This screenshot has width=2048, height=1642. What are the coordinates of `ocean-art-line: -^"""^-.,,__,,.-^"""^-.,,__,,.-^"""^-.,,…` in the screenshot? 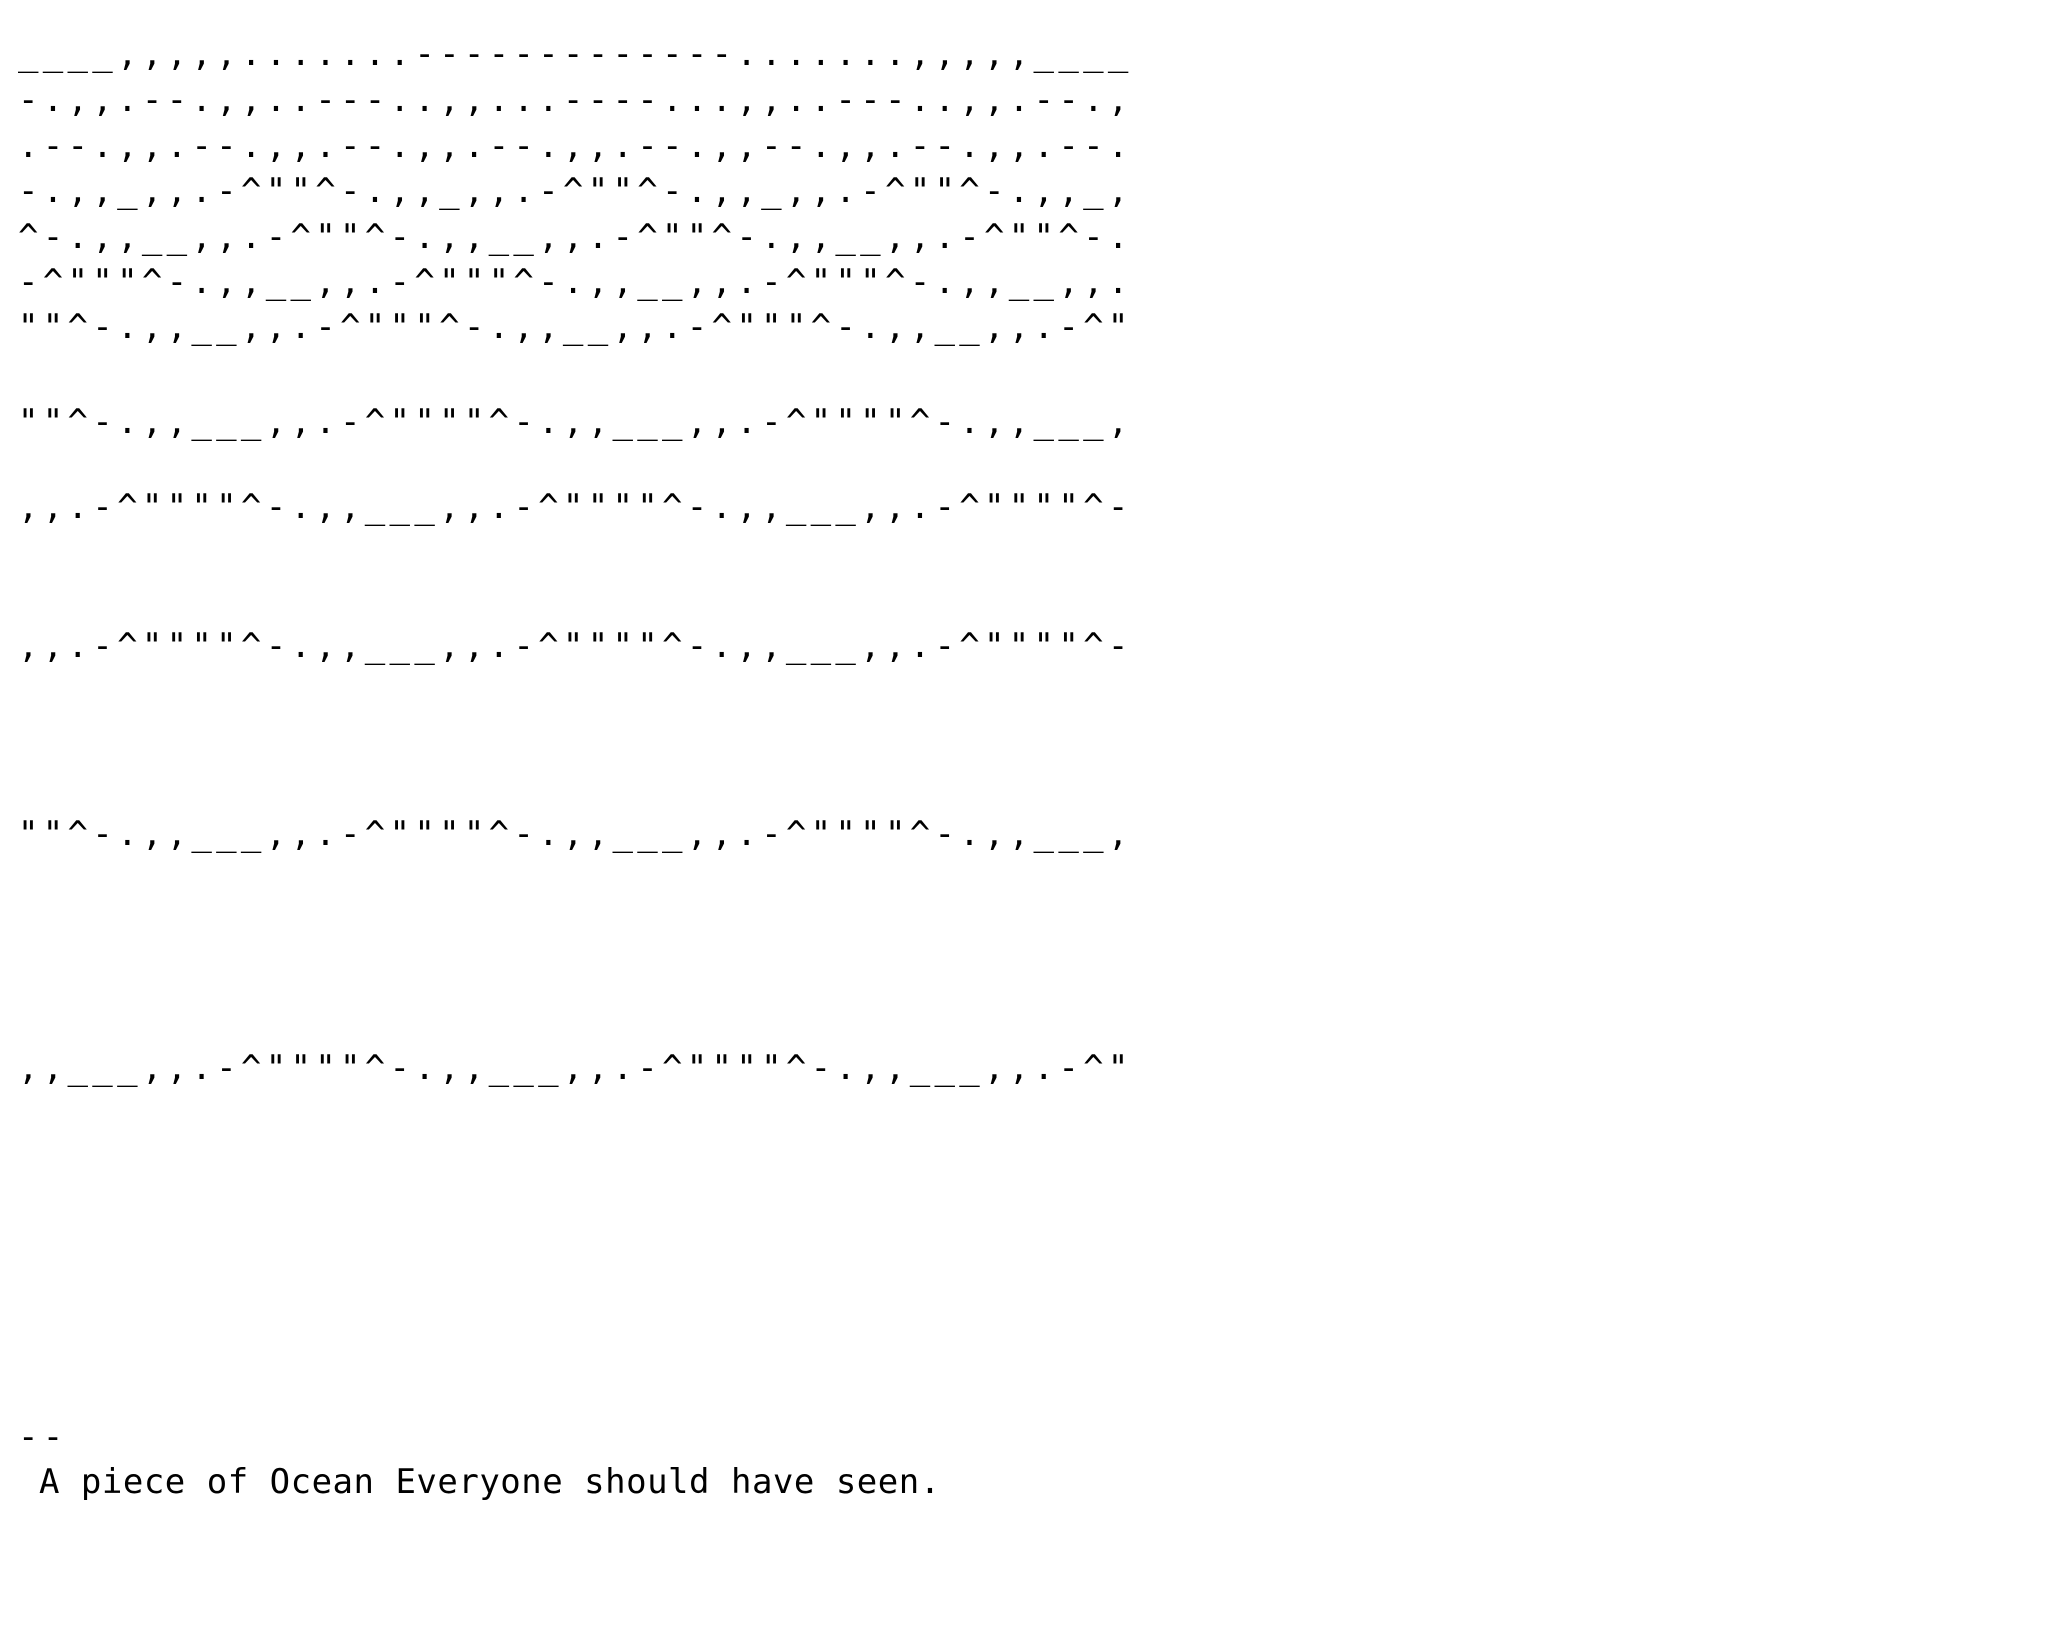 It's located at (575, 282).